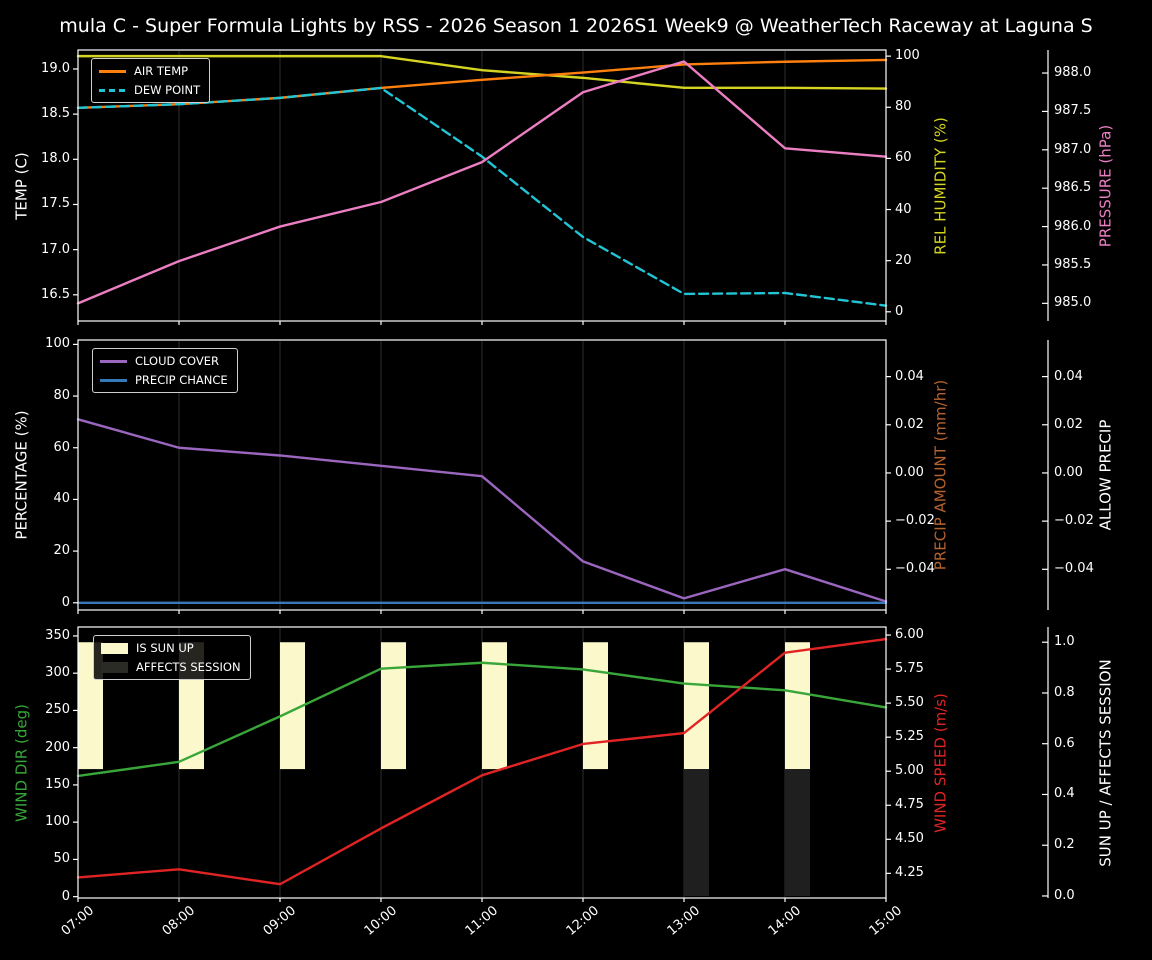 This screenshot has height=960, width=1152. Describe the element at coordinates (1073, 226) in the screenshot. I see `y-tick-label: 986.0` at that location.